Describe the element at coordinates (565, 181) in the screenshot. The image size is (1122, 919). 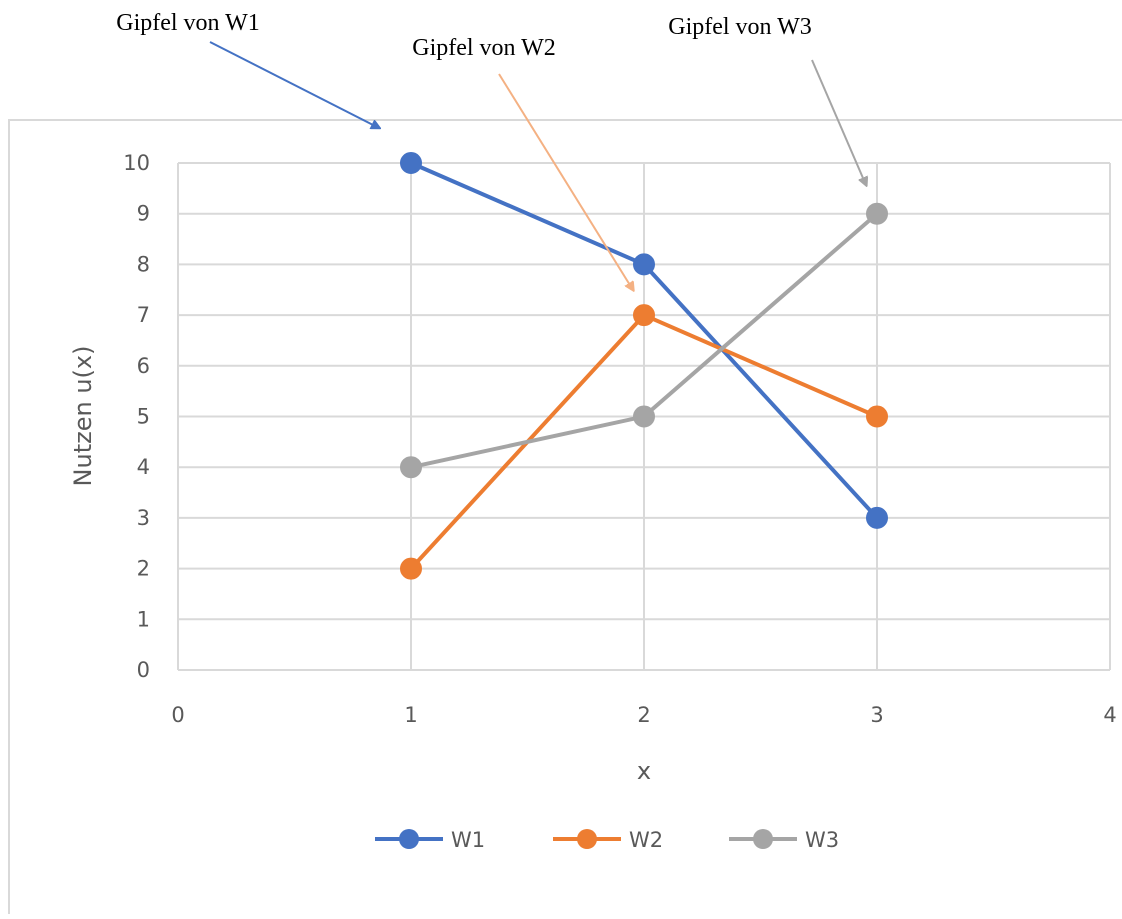
I see `annotation-arrow-w2` at that location.